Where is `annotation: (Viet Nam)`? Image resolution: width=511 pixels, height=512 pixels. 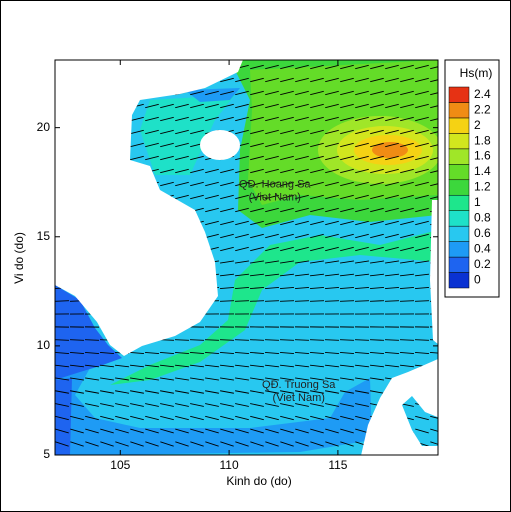 annotation: (Viet Nam) is located at coordinates (299, 398).